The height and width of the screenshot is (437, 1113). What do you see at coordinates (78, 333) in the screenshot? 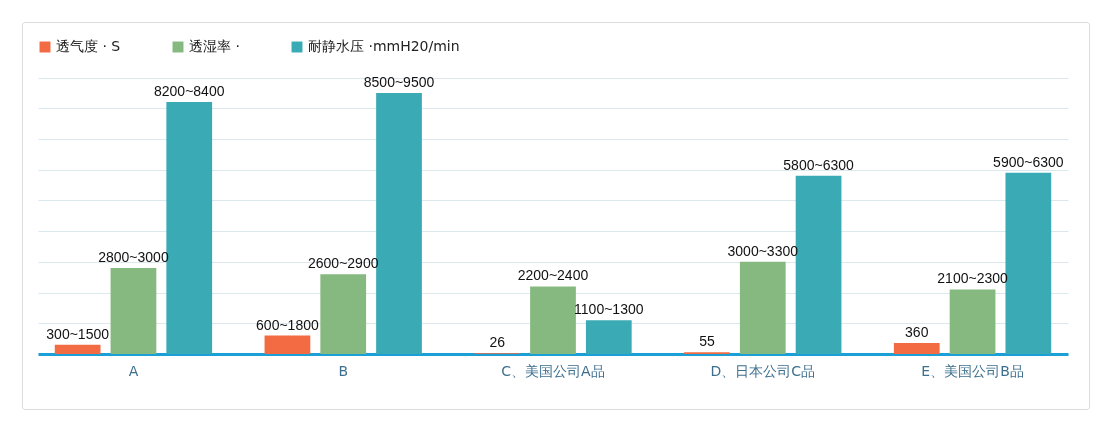
I see `data-label: 300~1500` at bounding box center [78, 333].